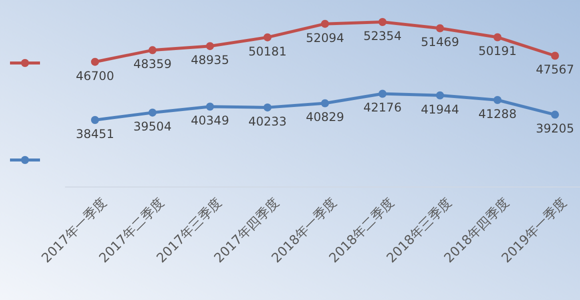 This screenshot has height=300, width=580. Describe the element at coordinates (210, 60) in the screenshot. I see `data-label: 48935` at that location.